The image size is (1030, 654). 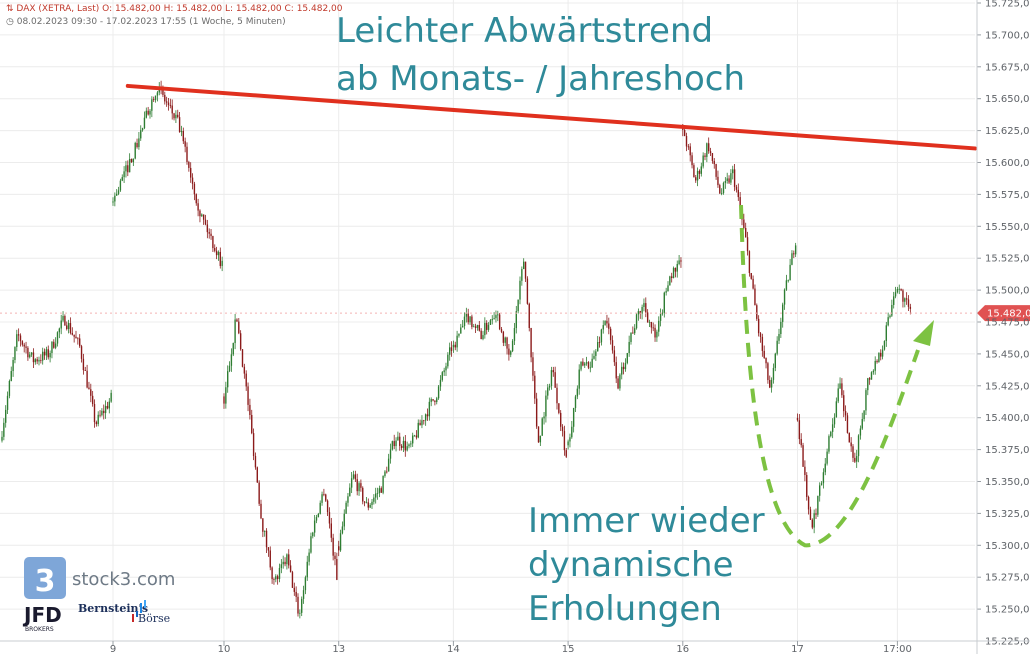 What do you see at coordinates (10, 22) in the screenshot?
I see `clock-icon: ◷` at bounding box center [10, 22].